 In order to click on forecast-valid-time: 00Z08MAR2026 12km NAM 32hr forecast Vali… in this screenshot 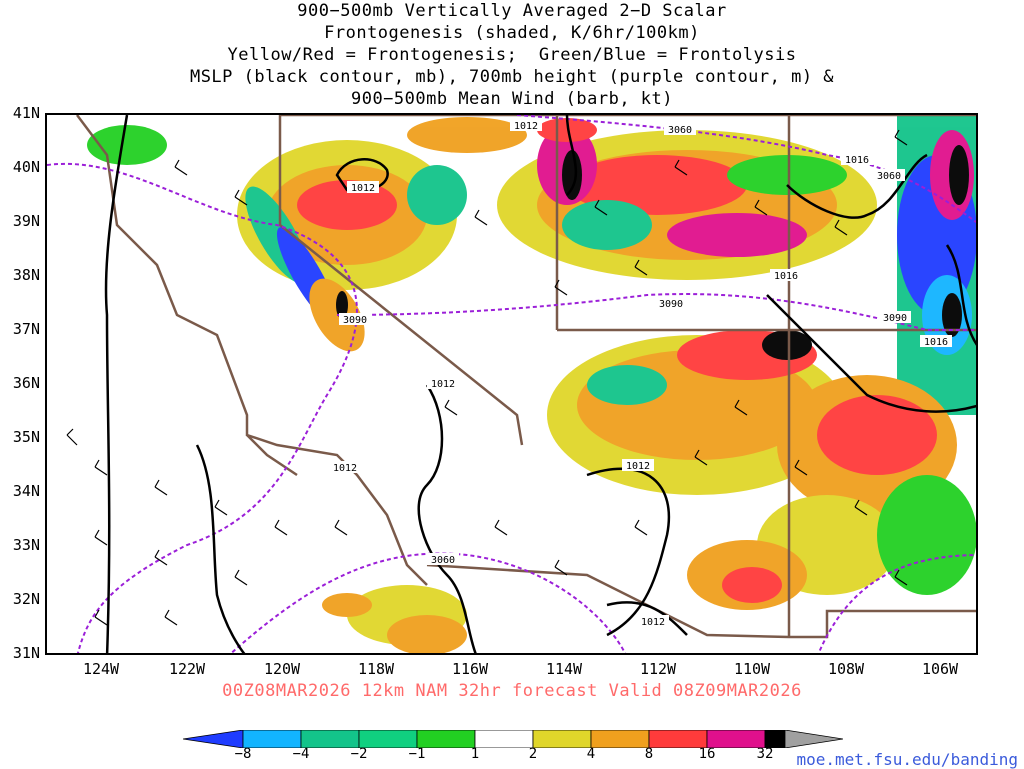, I will do `click(512, 691)`.